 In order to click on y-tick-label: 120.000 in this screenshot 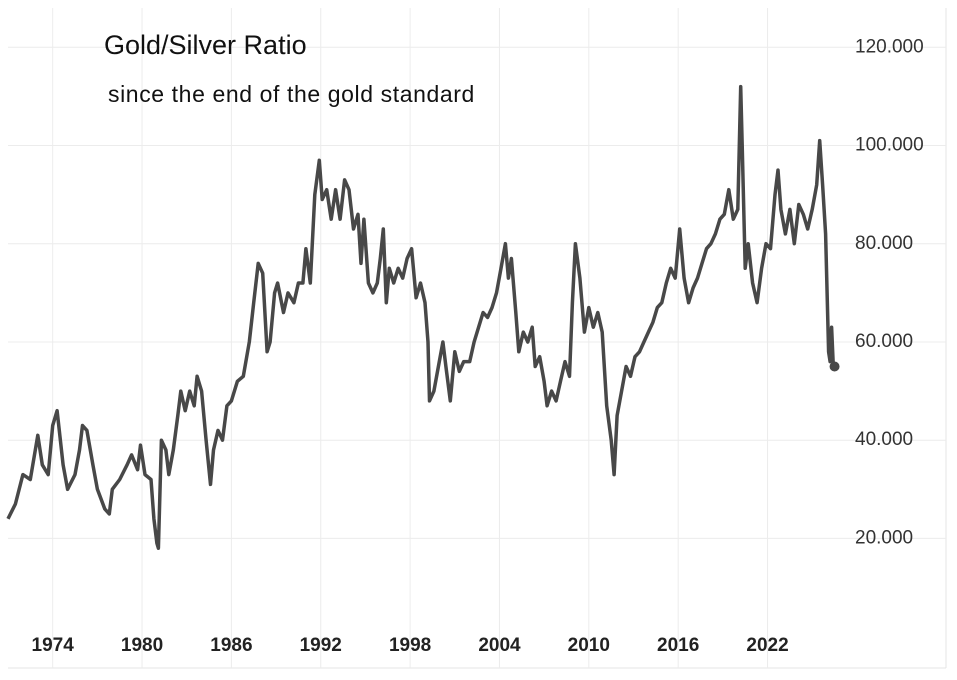, I will do `click(889, 46)`.